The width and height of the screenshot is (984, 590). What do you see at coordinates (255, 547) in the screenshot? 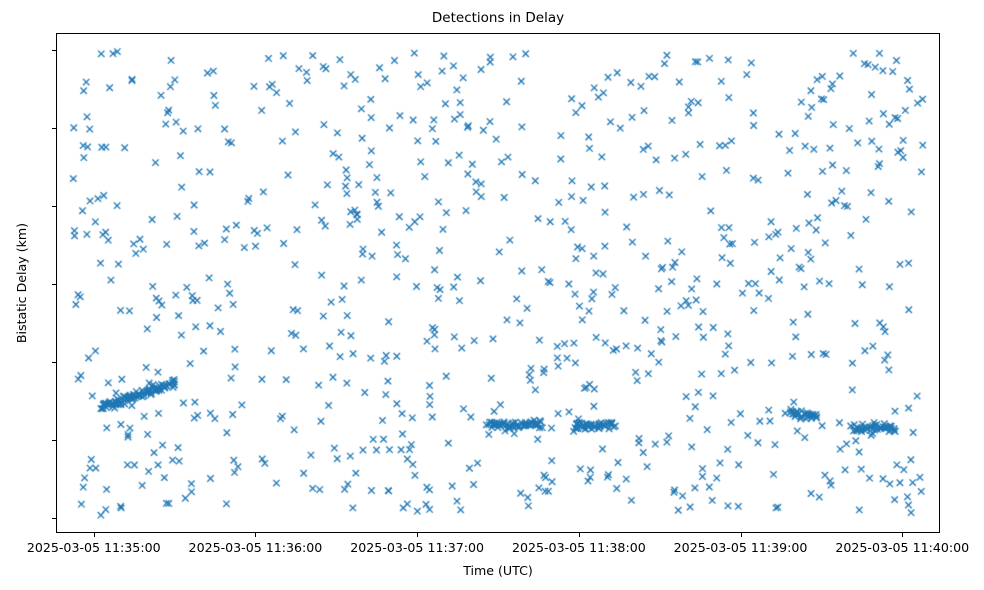
I see `x-axis-tick-label: 2025-03-05 11:36:00` at bounding box center [255, 547].